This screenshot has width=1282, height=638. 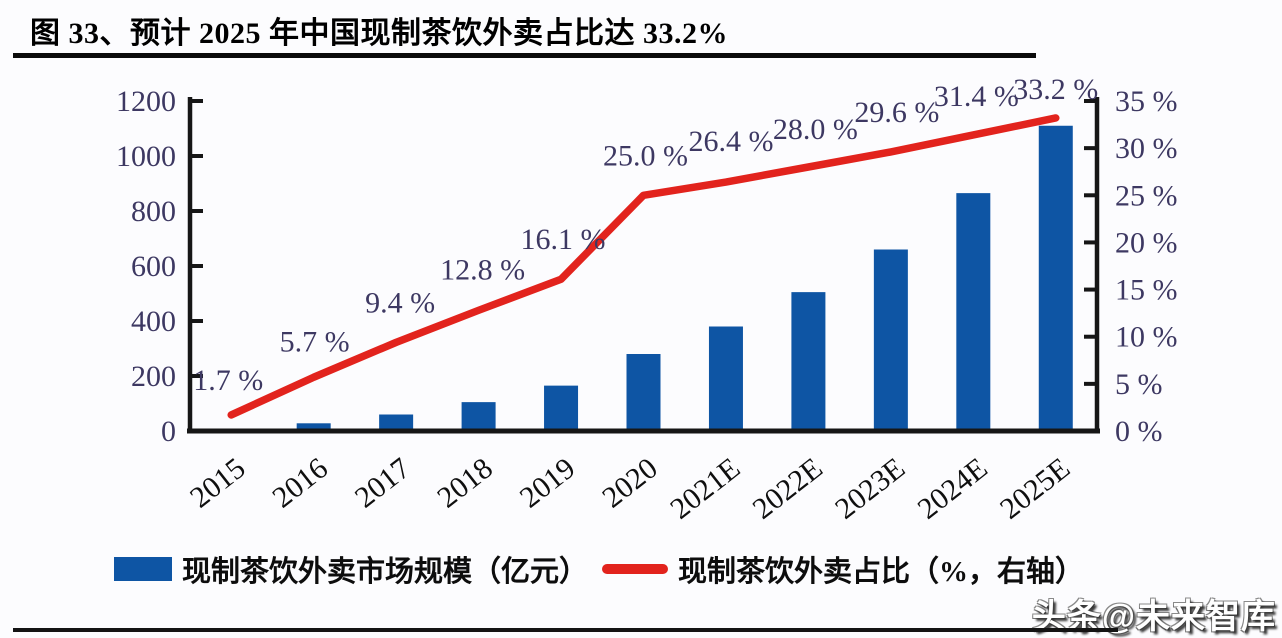 I want to click on legend-item-bar-series: 现制茶饮外卖市场规模（亿元）, so click(x=351, y=569).